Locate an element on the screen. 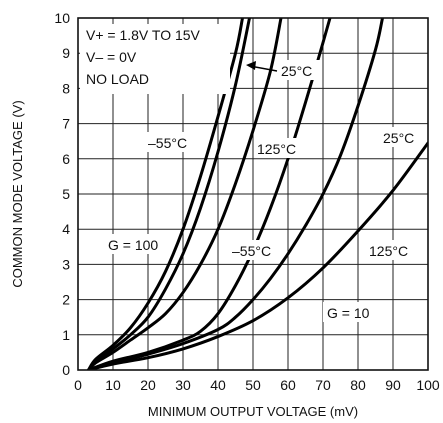 This screenshot has height=423, width=443. x-tick-label: 30 is located at coordinates (183, 385).